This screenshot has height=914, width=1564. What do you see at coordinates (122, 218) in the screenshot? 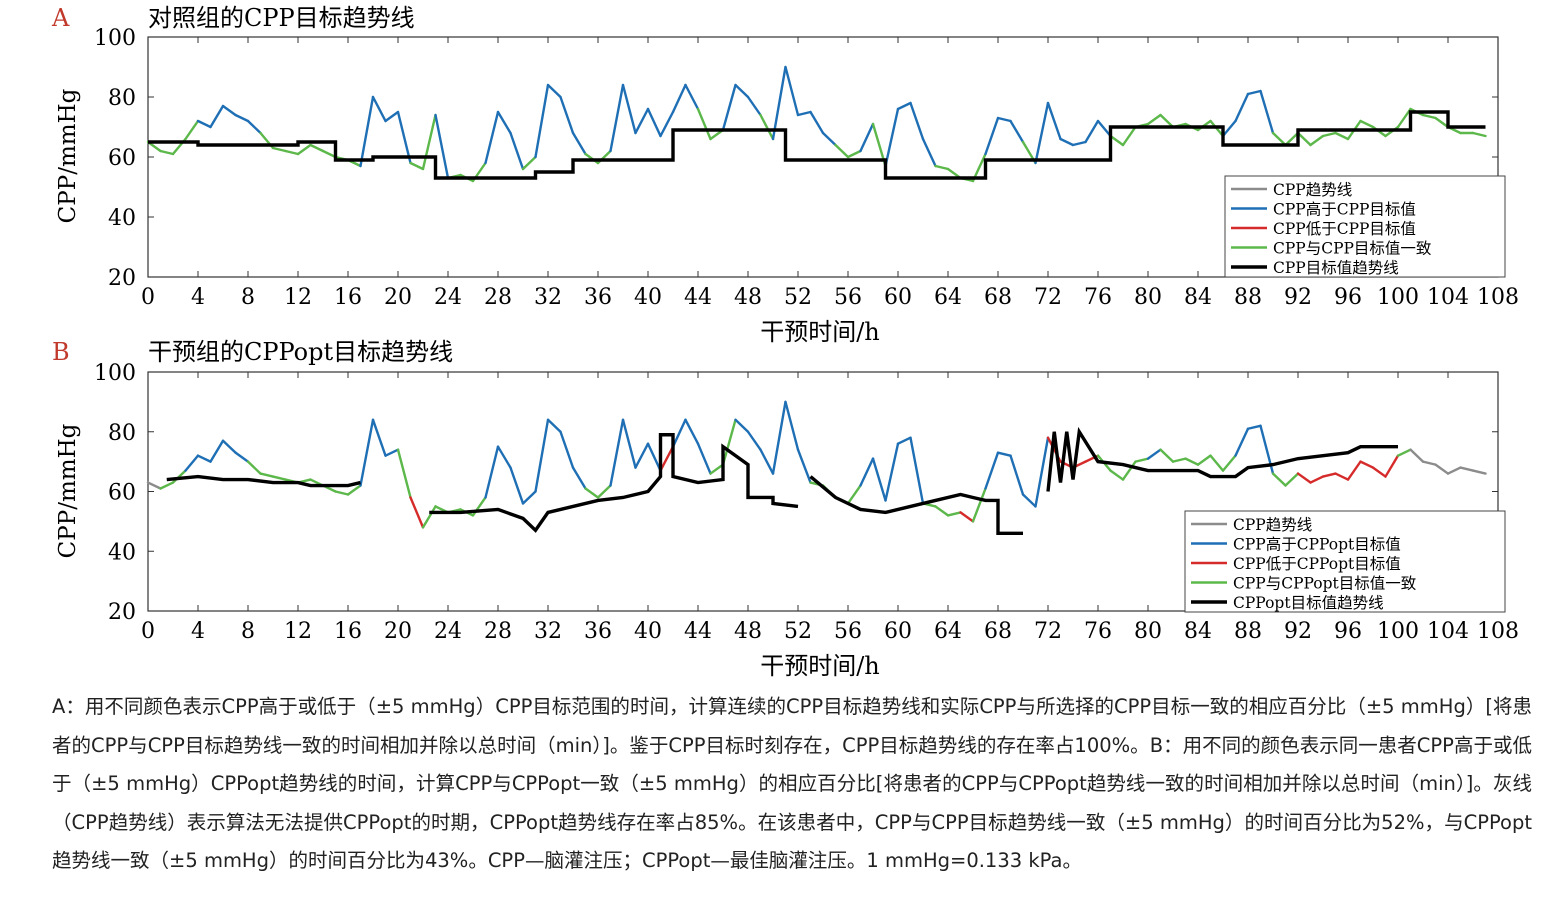
I see `panel-a-ytick-label: 40` at bounding box center [122, 218].